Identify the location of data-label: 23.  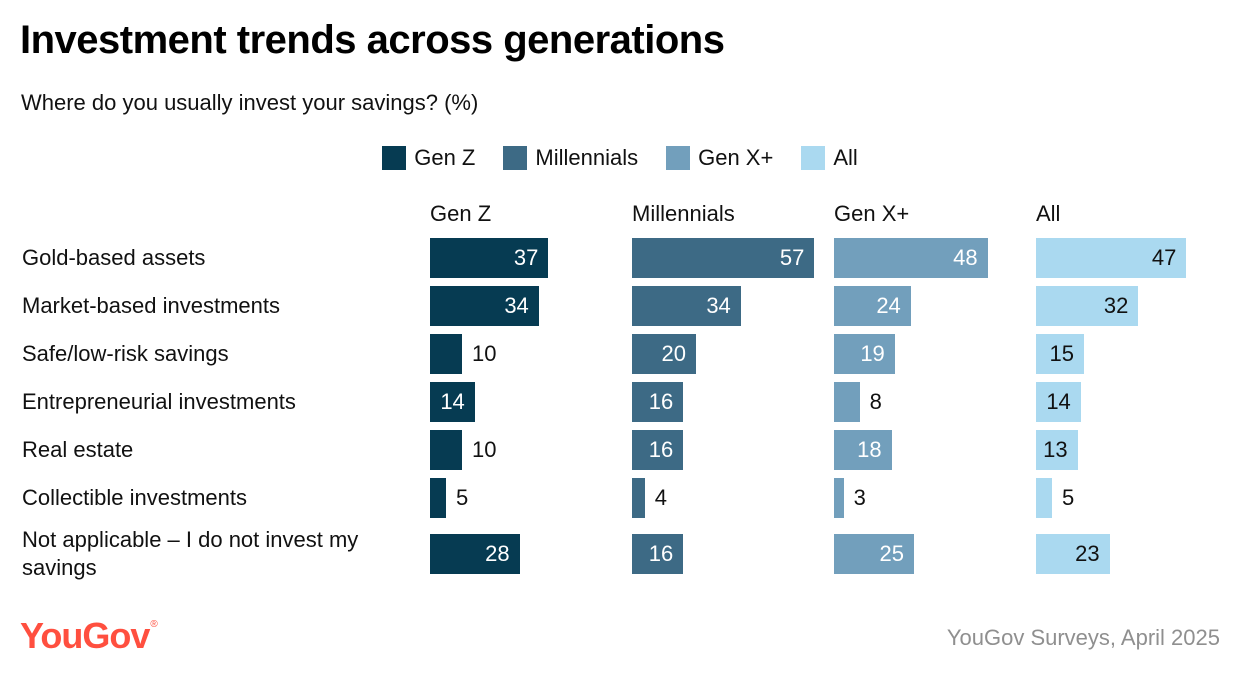
(1087, 553).